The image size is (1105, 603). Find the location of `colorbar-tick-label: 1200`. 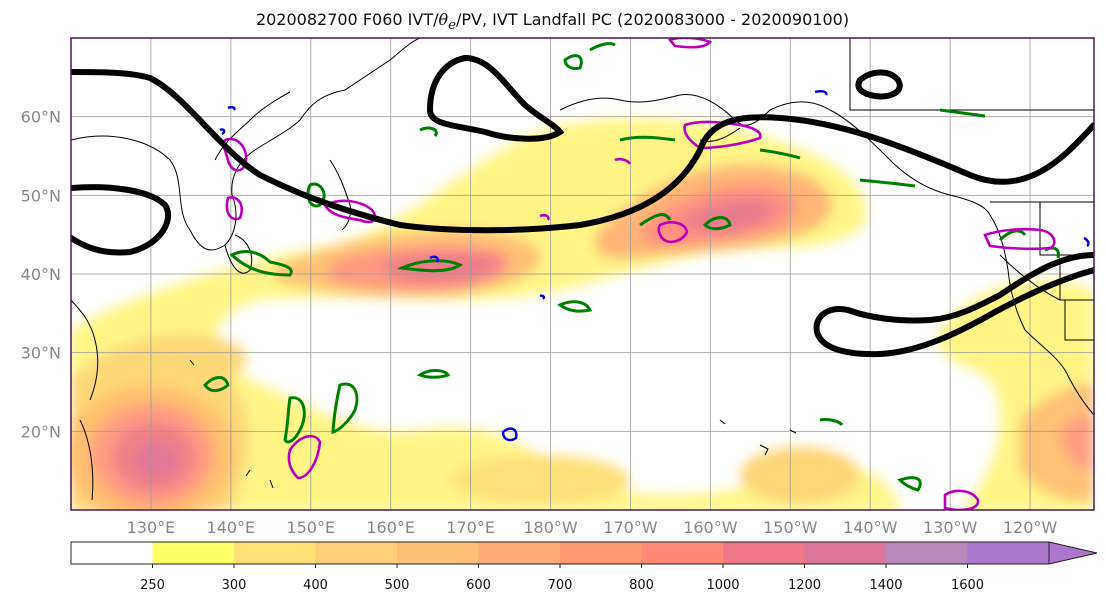

colorbar-tick-label: 1200 is located at coordinates (804, 585).